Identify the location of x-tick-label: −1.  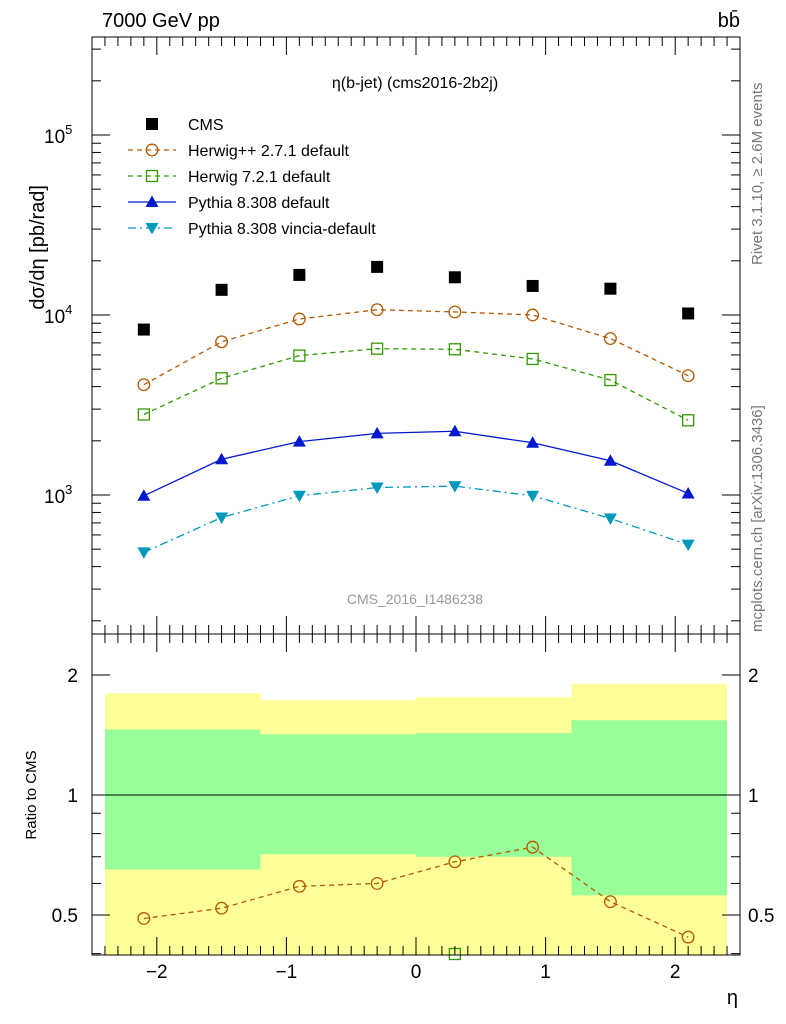
(287, 972).